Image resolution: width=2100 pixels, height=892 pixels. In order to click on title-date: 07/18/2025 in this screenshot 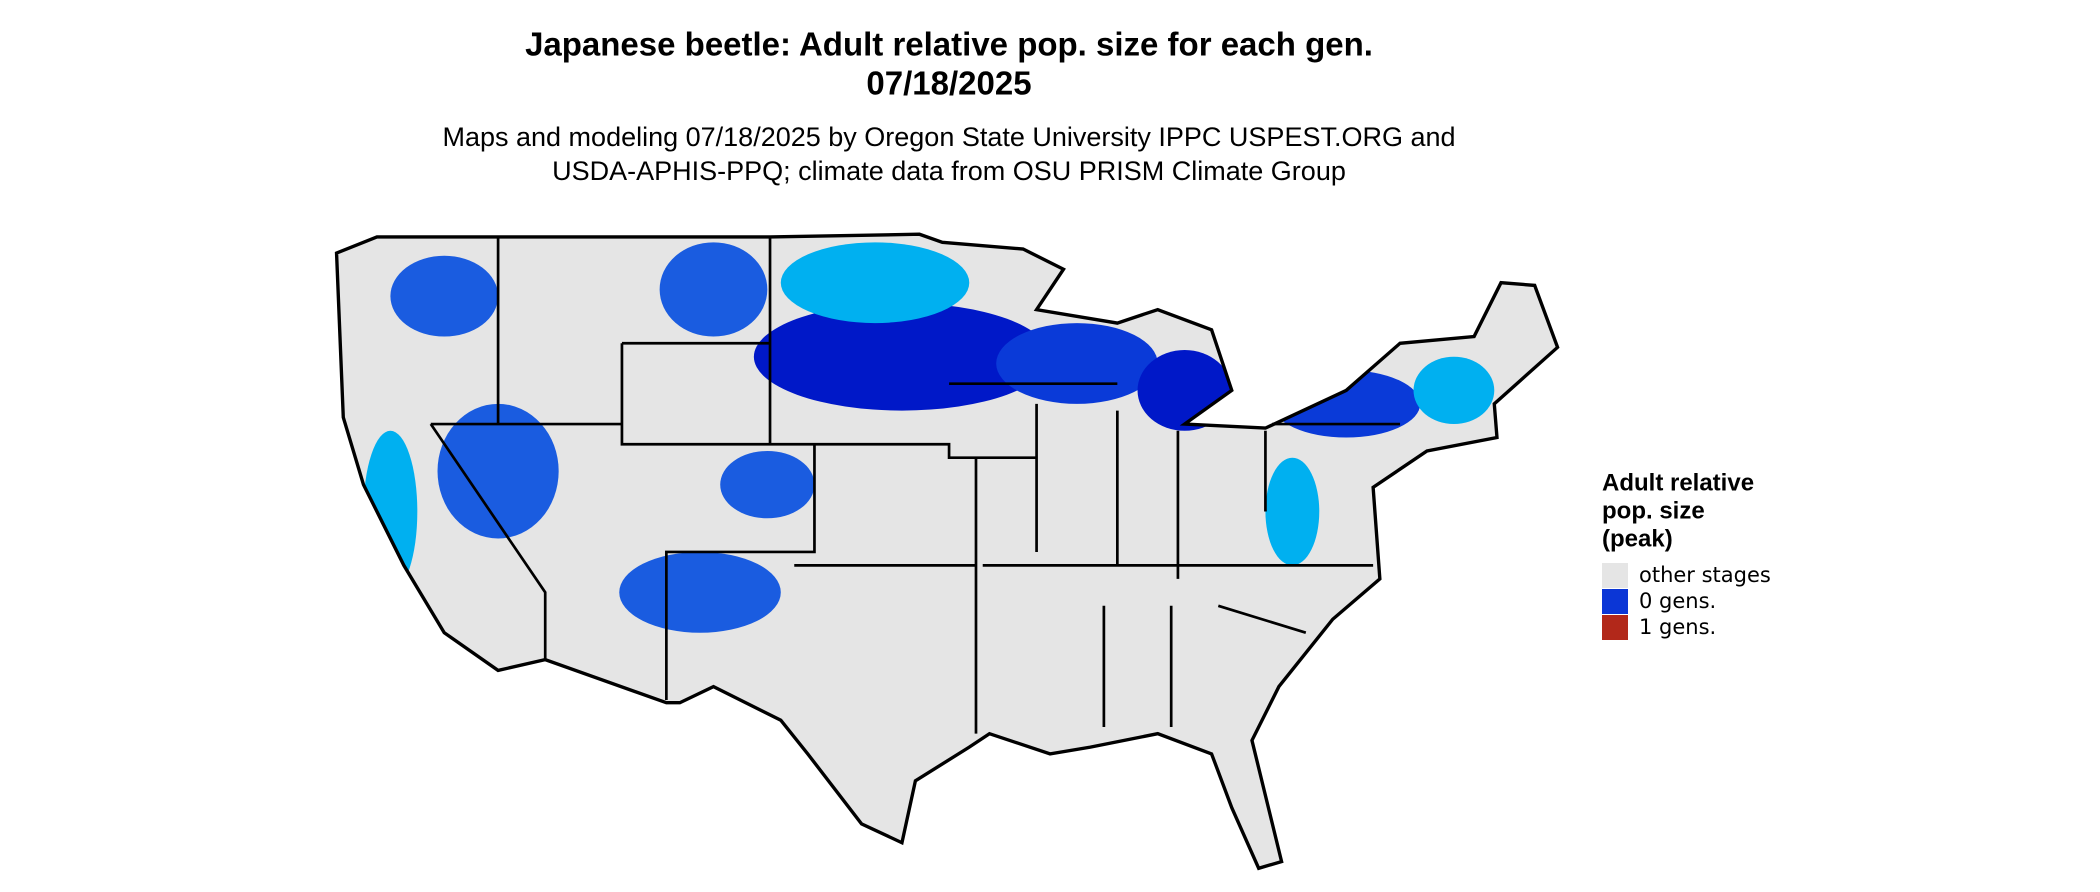, I will do `click(948, 83)`.